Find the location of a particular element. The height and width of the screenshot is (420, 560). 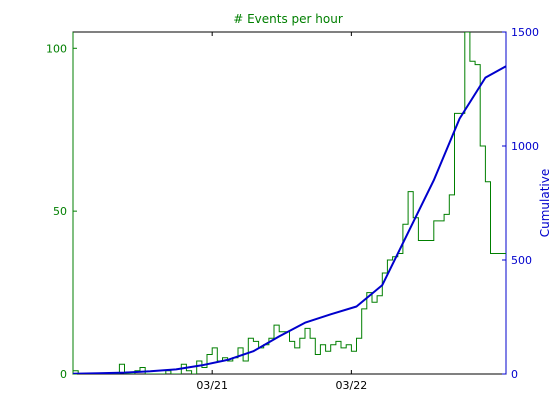

left-tick-label: 50 is located at coordinates (60, 211).